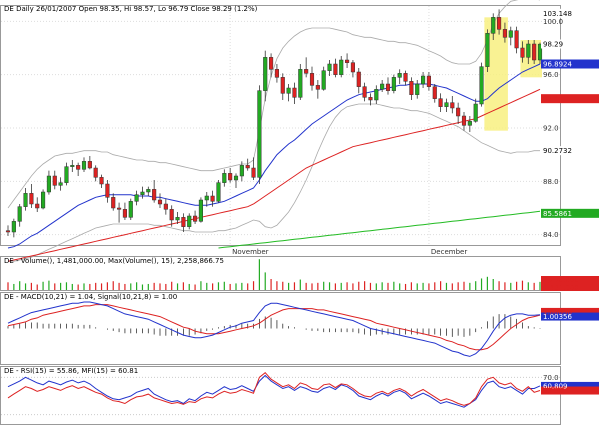 The height and width of the screenshot is (427, 600). What do you see at coordinates (561, 280) in the screenshot?
I see `volume-tick: 2,258,866` at bounding box center [561, 280].